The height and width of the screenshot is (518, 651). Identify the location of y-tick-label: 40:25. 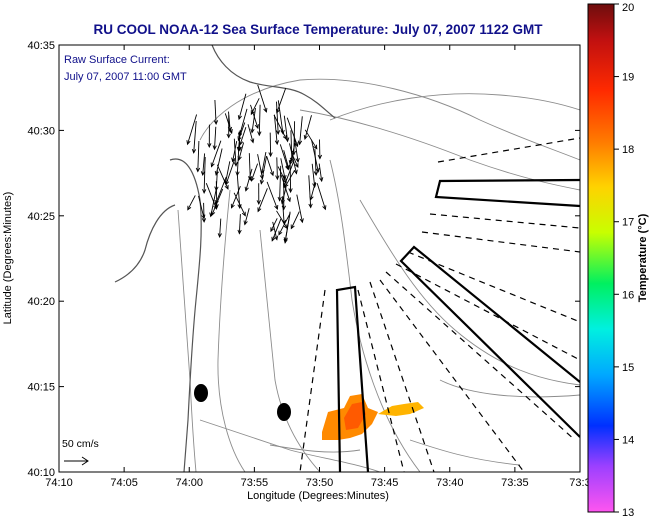
(41, 217).